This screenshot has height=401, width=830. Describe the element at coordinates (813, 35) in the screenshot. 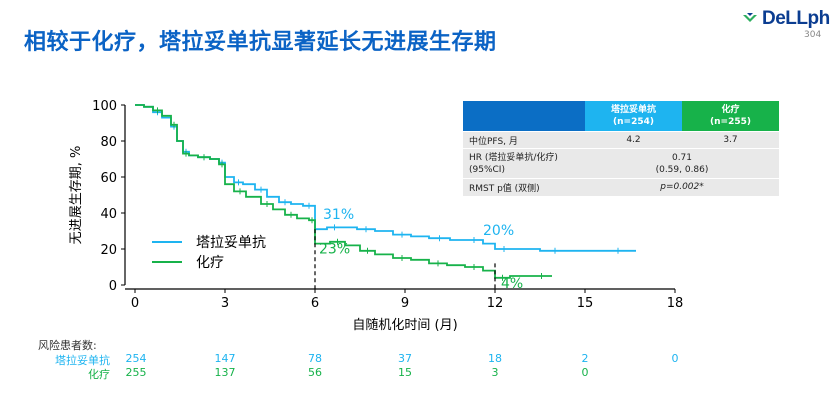

I see `slide-number: 304` at that location.